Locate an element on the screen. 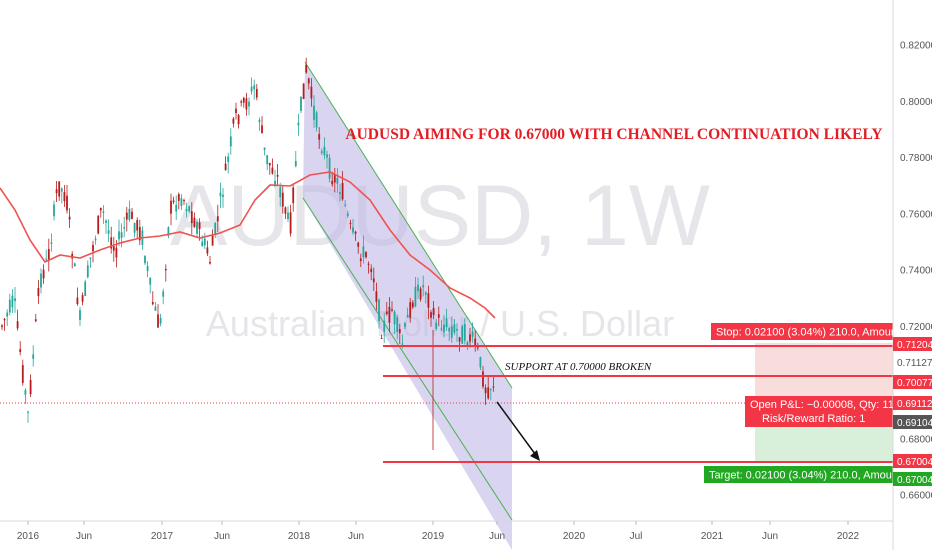 This screenshot has width=932, height=555. tag-stop-bg is located at coordinates (912, 344).